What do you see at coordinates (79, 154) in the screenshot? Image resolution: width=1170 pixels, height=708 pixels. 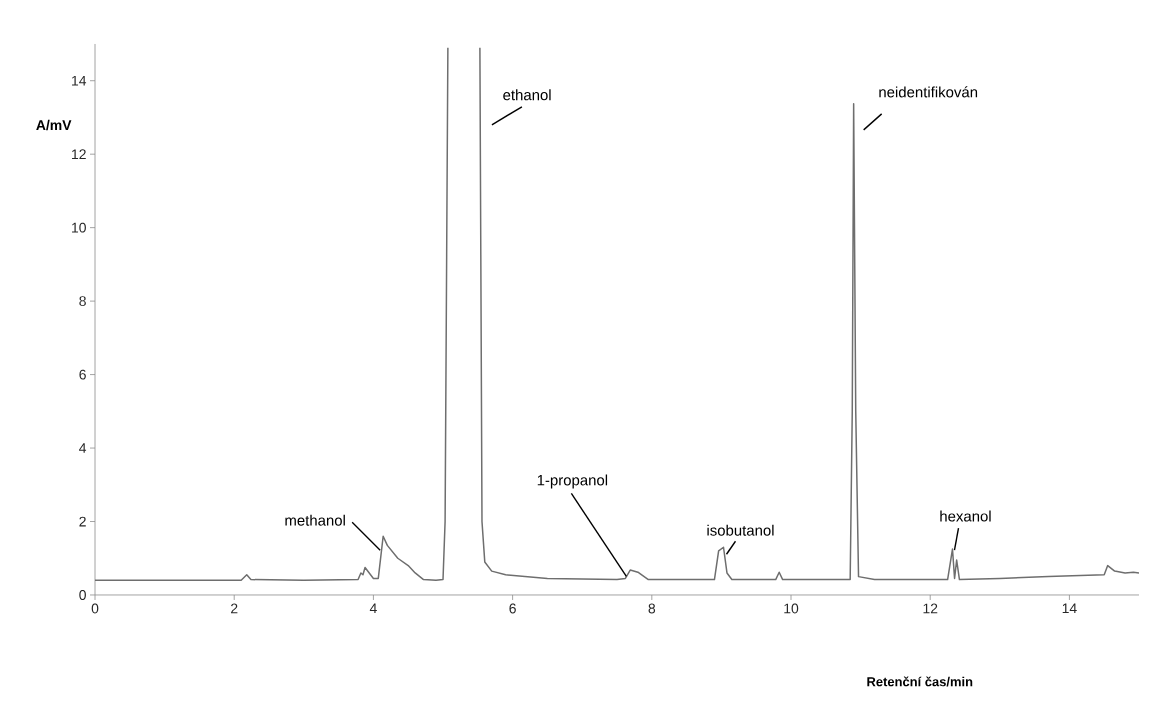 I see `y-tick-label: 12` at bounding box center [79, 154].